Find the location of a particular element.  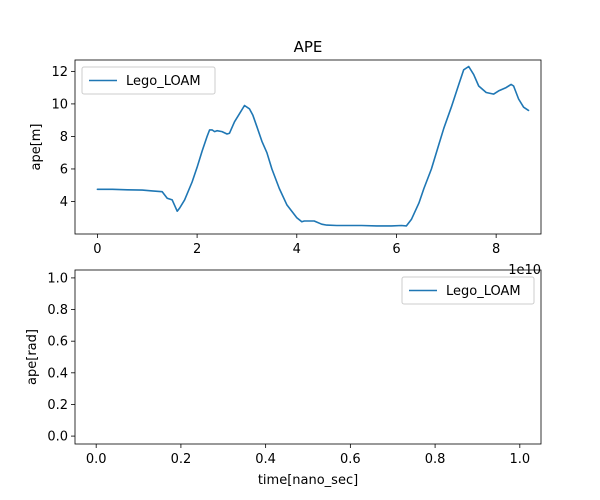

x-tick-label: 2 is located at coordinates (197, 249).